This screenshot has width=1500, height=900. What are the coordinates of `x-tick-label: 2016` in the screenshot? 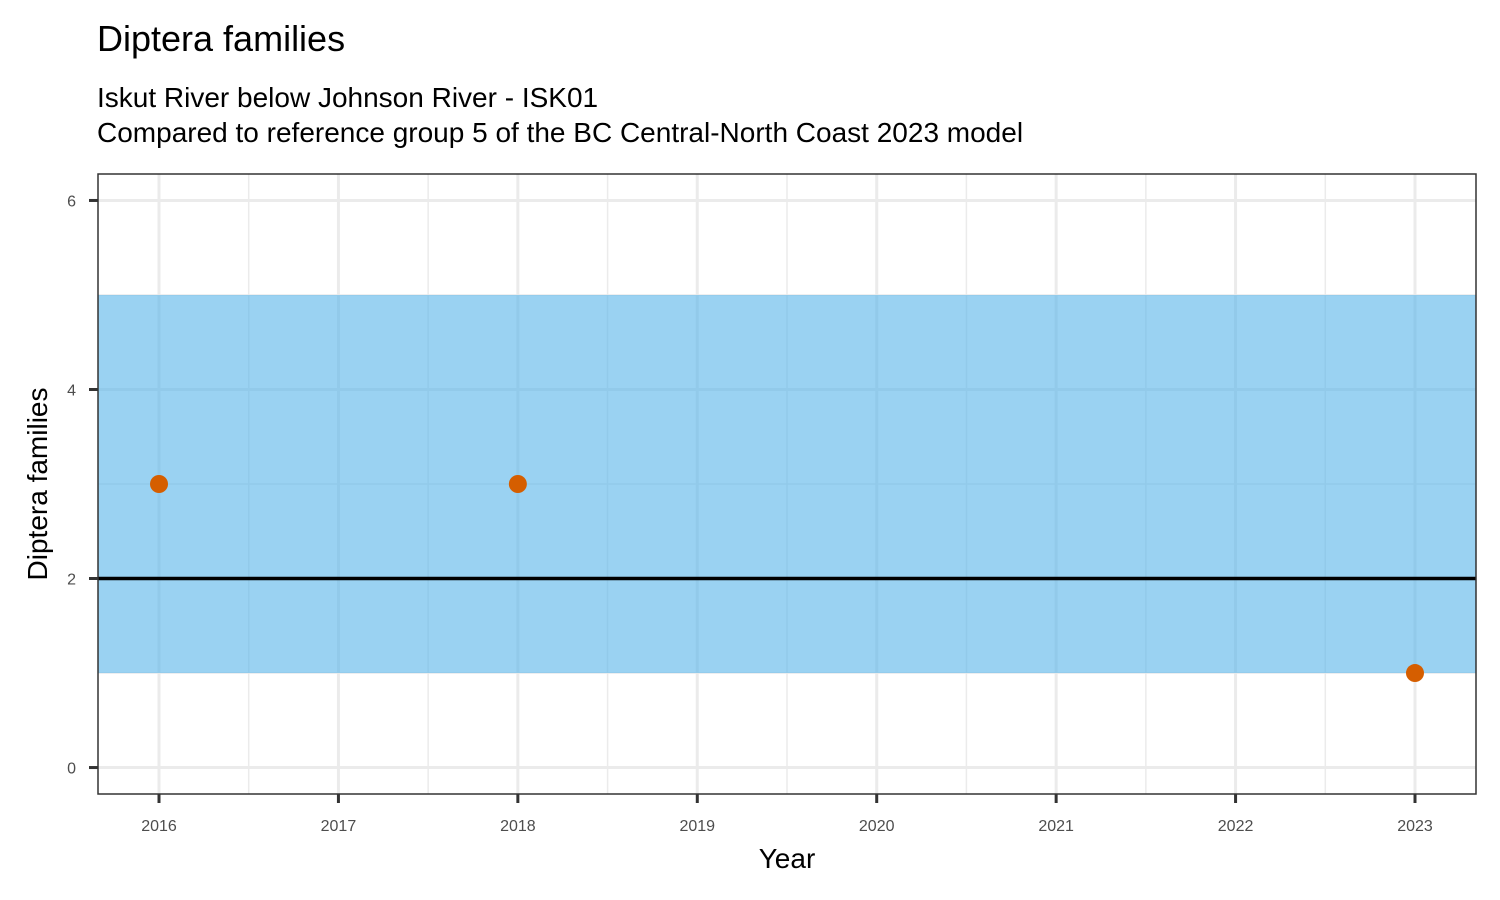 It's located at (159, 826).